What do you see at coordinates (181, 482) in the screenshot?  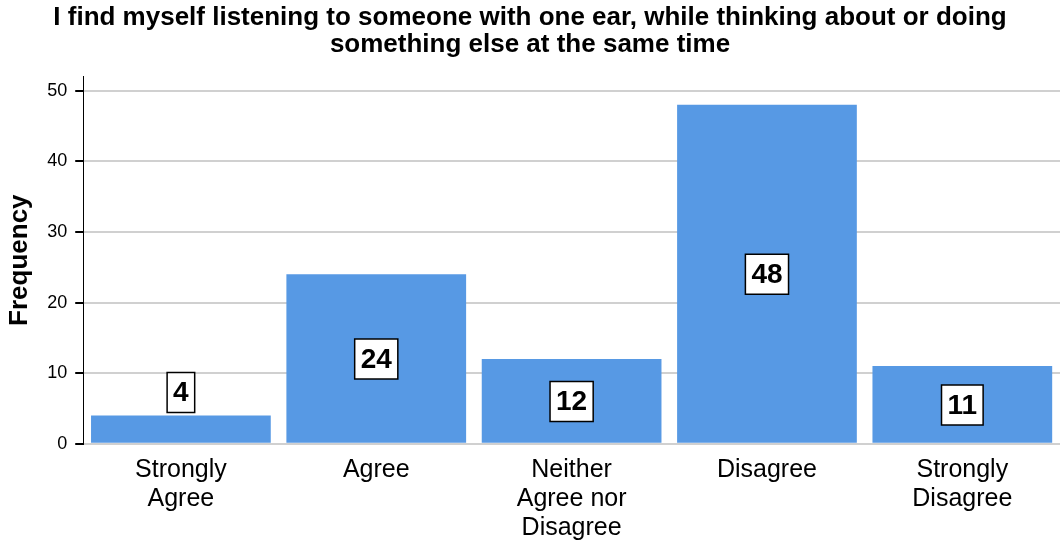 I see `x-tick-label: Strongly Agree` at bounding box center [181, 482].